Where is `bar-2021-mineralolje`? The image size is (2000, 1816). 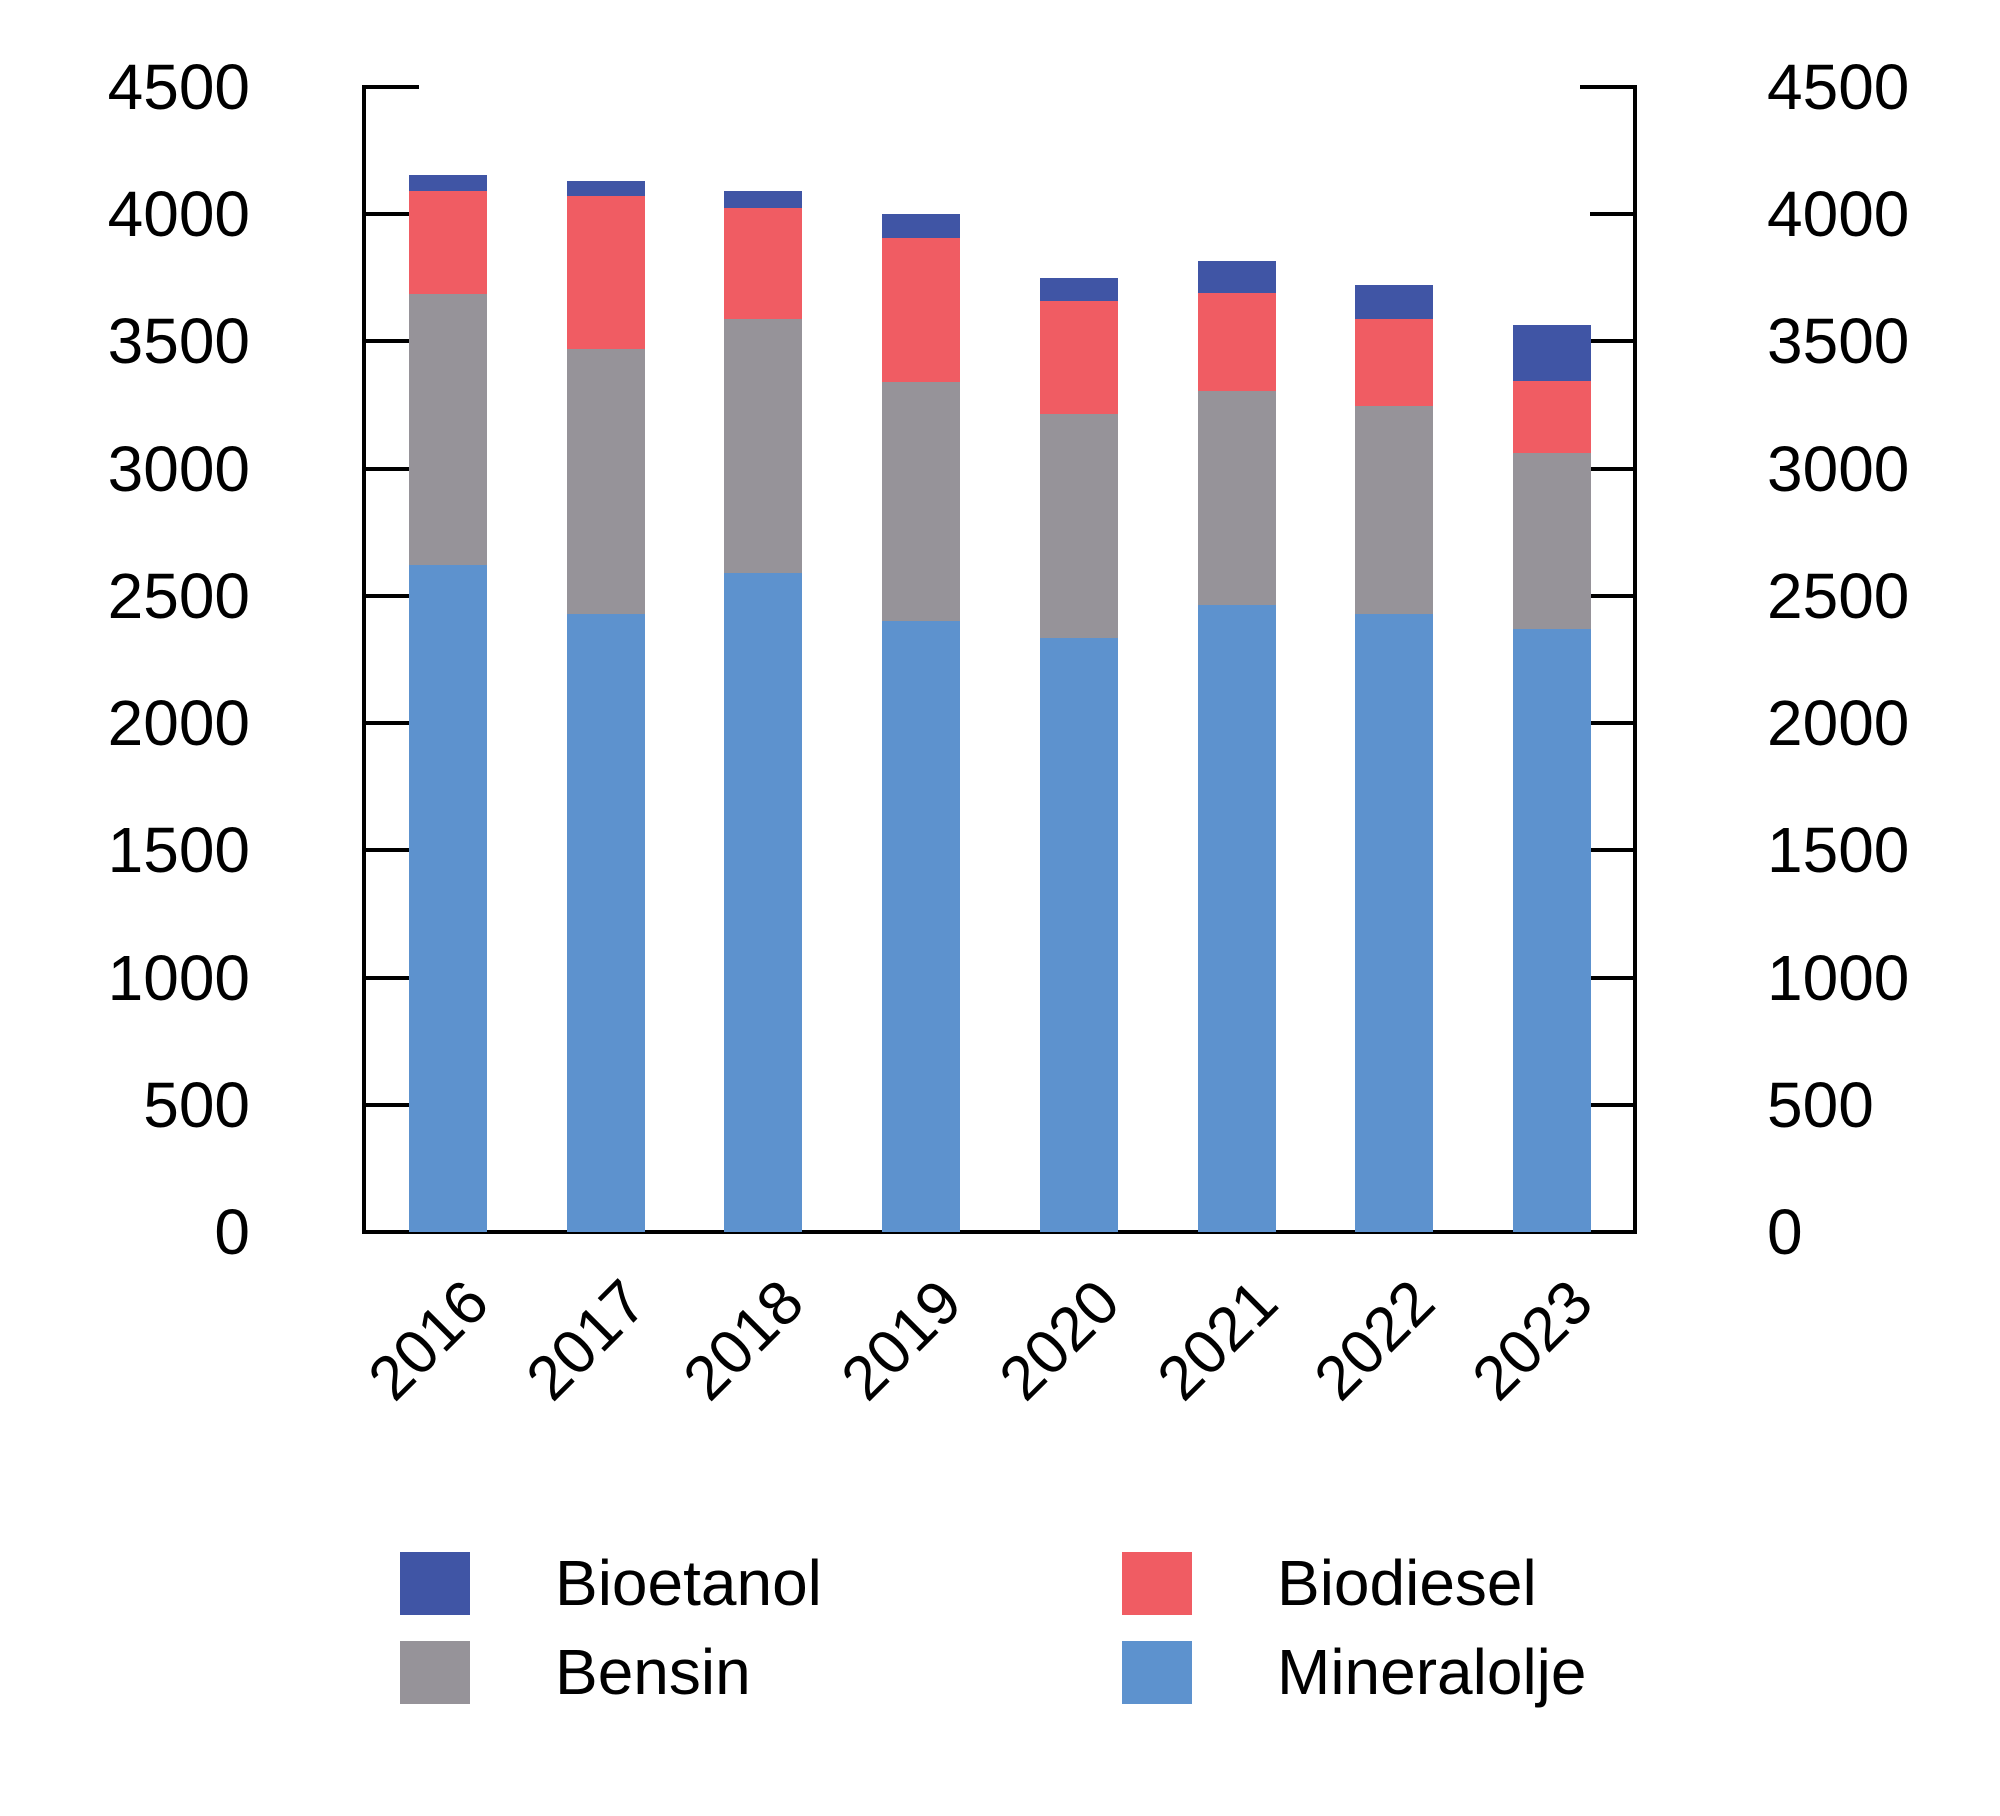
bar-2021-mineralolje is located at coordinates (1236, 918).